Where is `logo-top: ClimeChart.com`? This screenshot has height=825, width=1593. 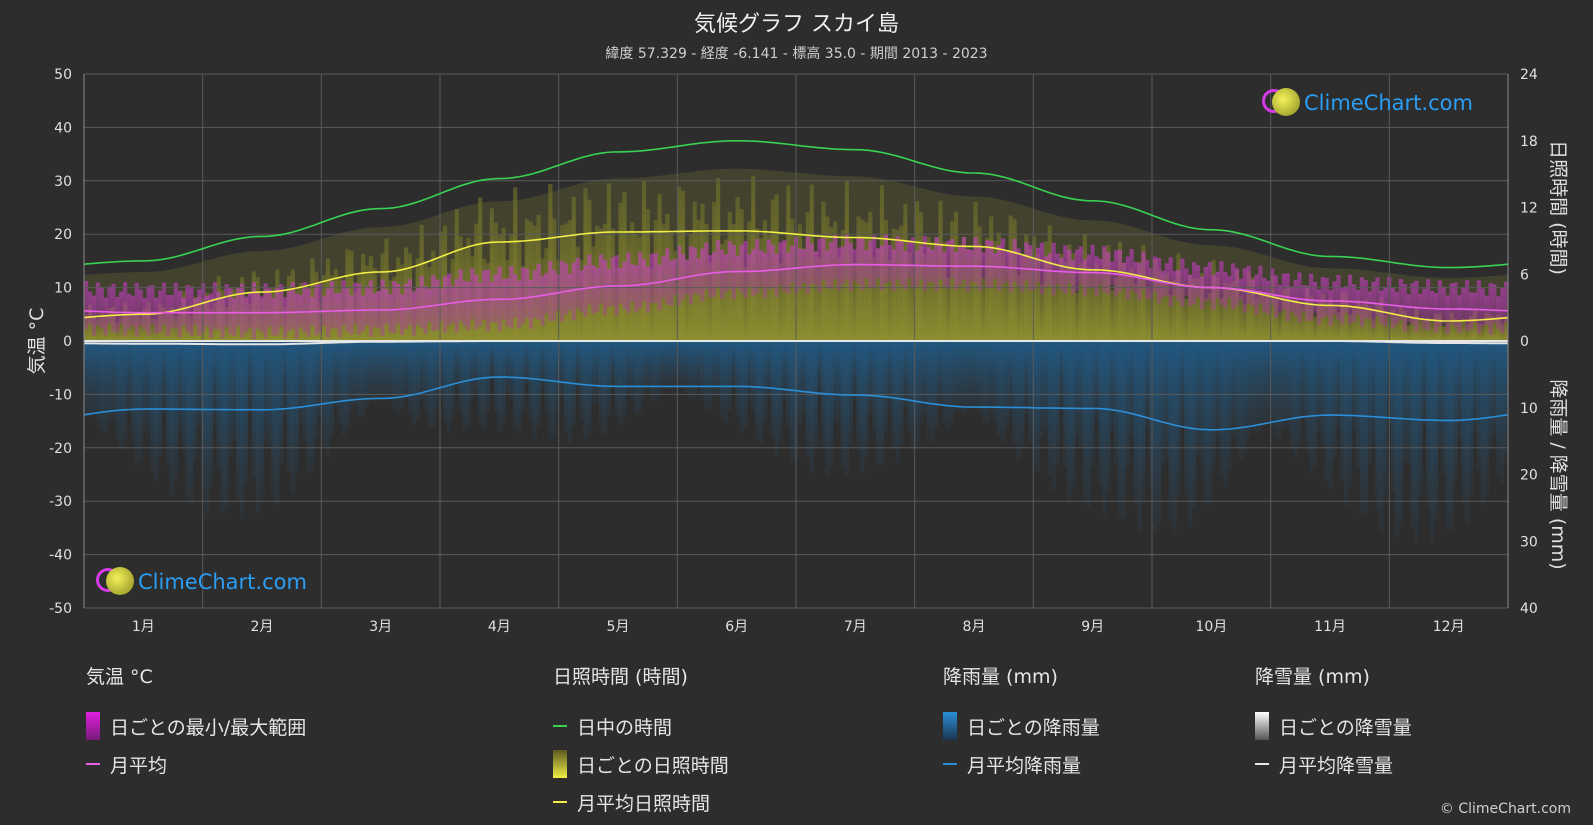
logo-top: ClimeChart.com is located at coordinates (1367, 103).